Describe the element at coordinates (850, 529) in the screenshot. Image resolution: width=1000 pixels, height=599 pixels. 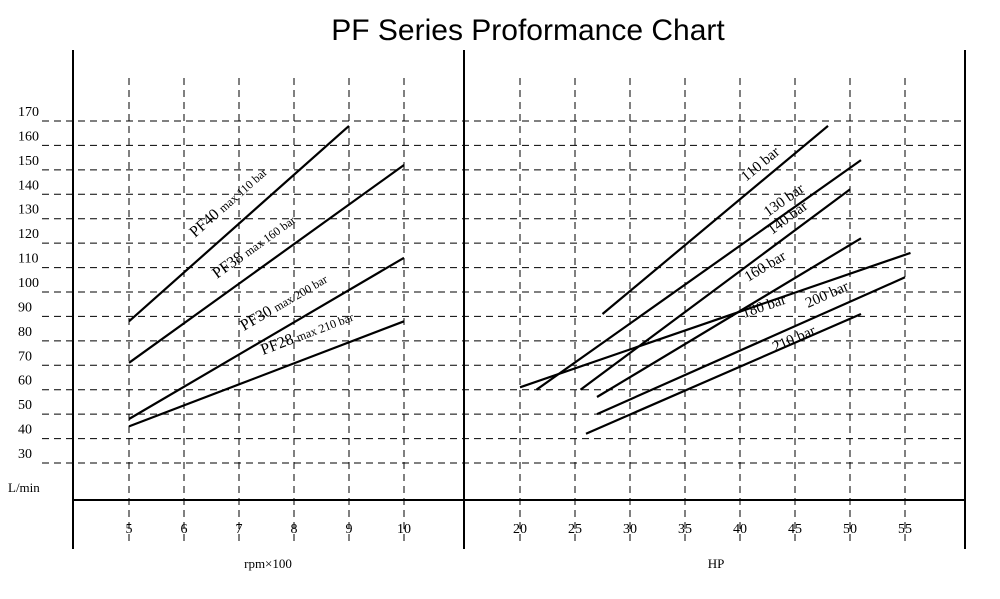
I see `x-tick-label: 50` at that location.